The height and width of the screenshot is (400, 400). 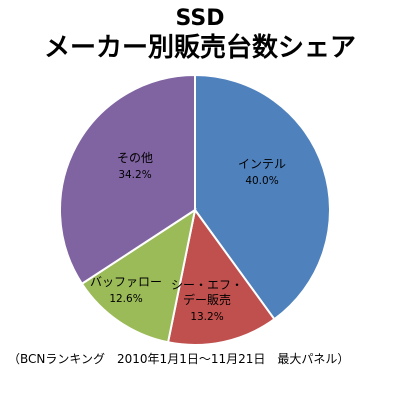 I want to click on slice-intel-value: 40.0%, so click(x=261, y=181).